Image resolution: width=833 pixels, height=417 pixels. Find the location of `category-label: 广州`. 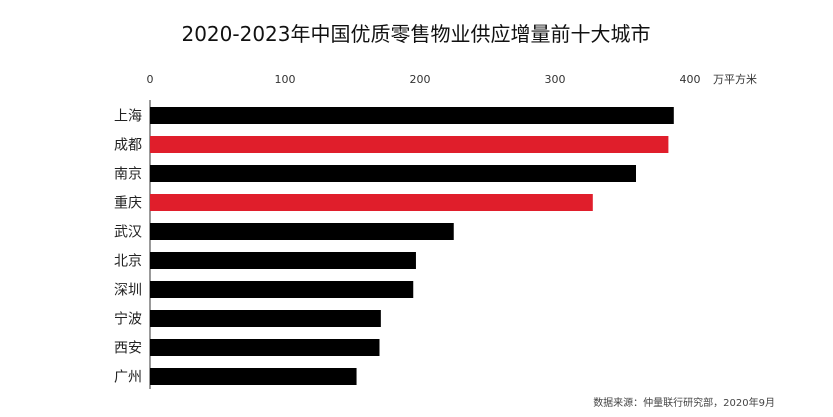

category-label: 广州 is located at coordinates (128, 378).